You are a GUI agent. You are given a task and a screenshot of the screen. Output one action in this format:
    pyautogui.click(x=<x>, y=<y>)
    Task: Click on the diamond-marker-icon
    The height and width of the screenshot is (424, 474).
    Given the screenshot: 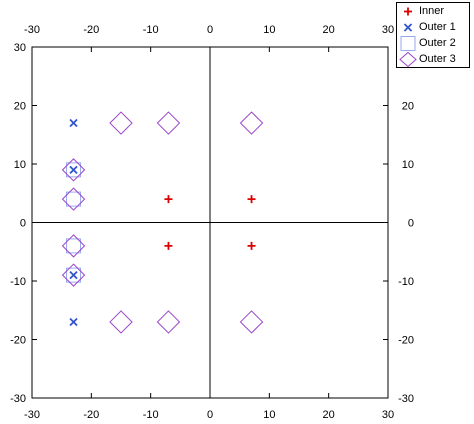 What is the action you would take?
    pyautogui.click(x=408, y=59)
    